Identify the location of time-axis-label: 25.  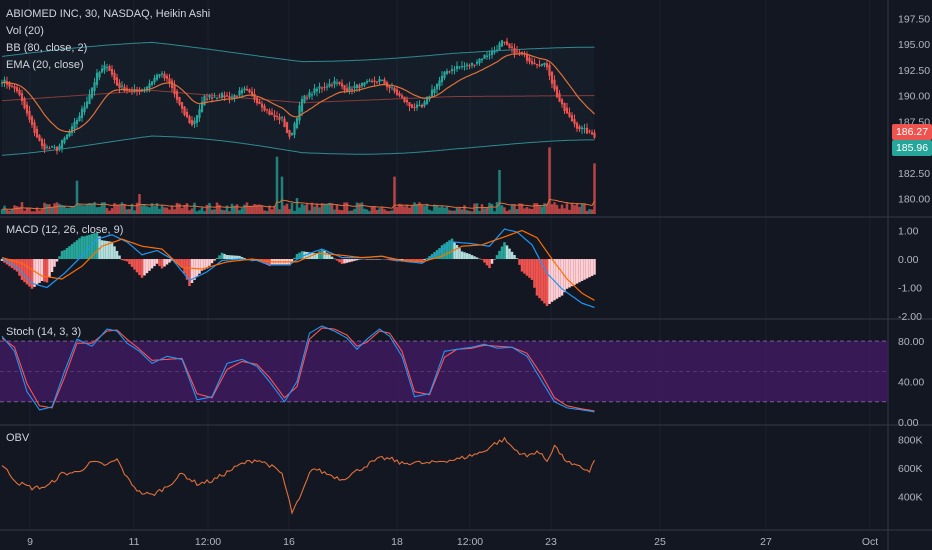
(660, 542).